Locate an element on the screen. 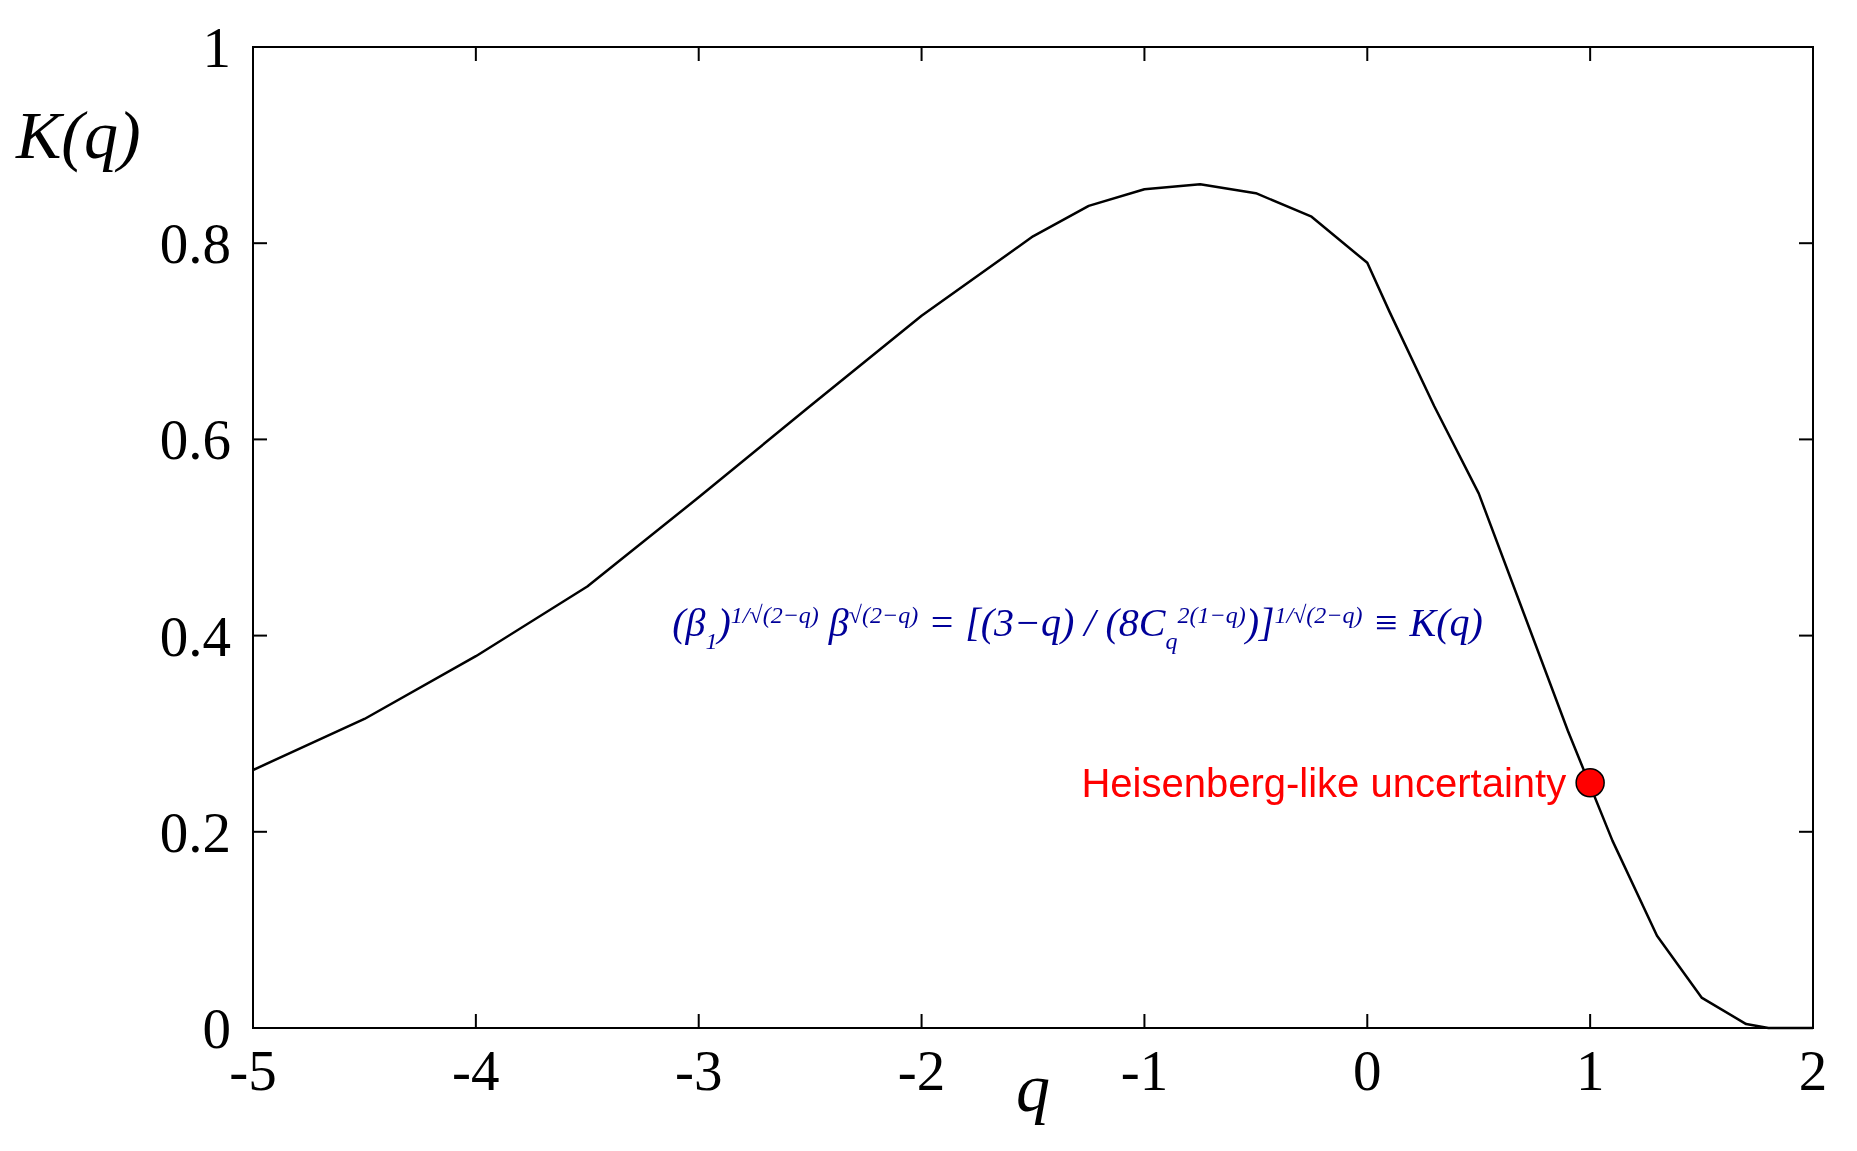 The image size is (1857, 1151). x-axis-title: q is located at coordinates (1033, 1088).